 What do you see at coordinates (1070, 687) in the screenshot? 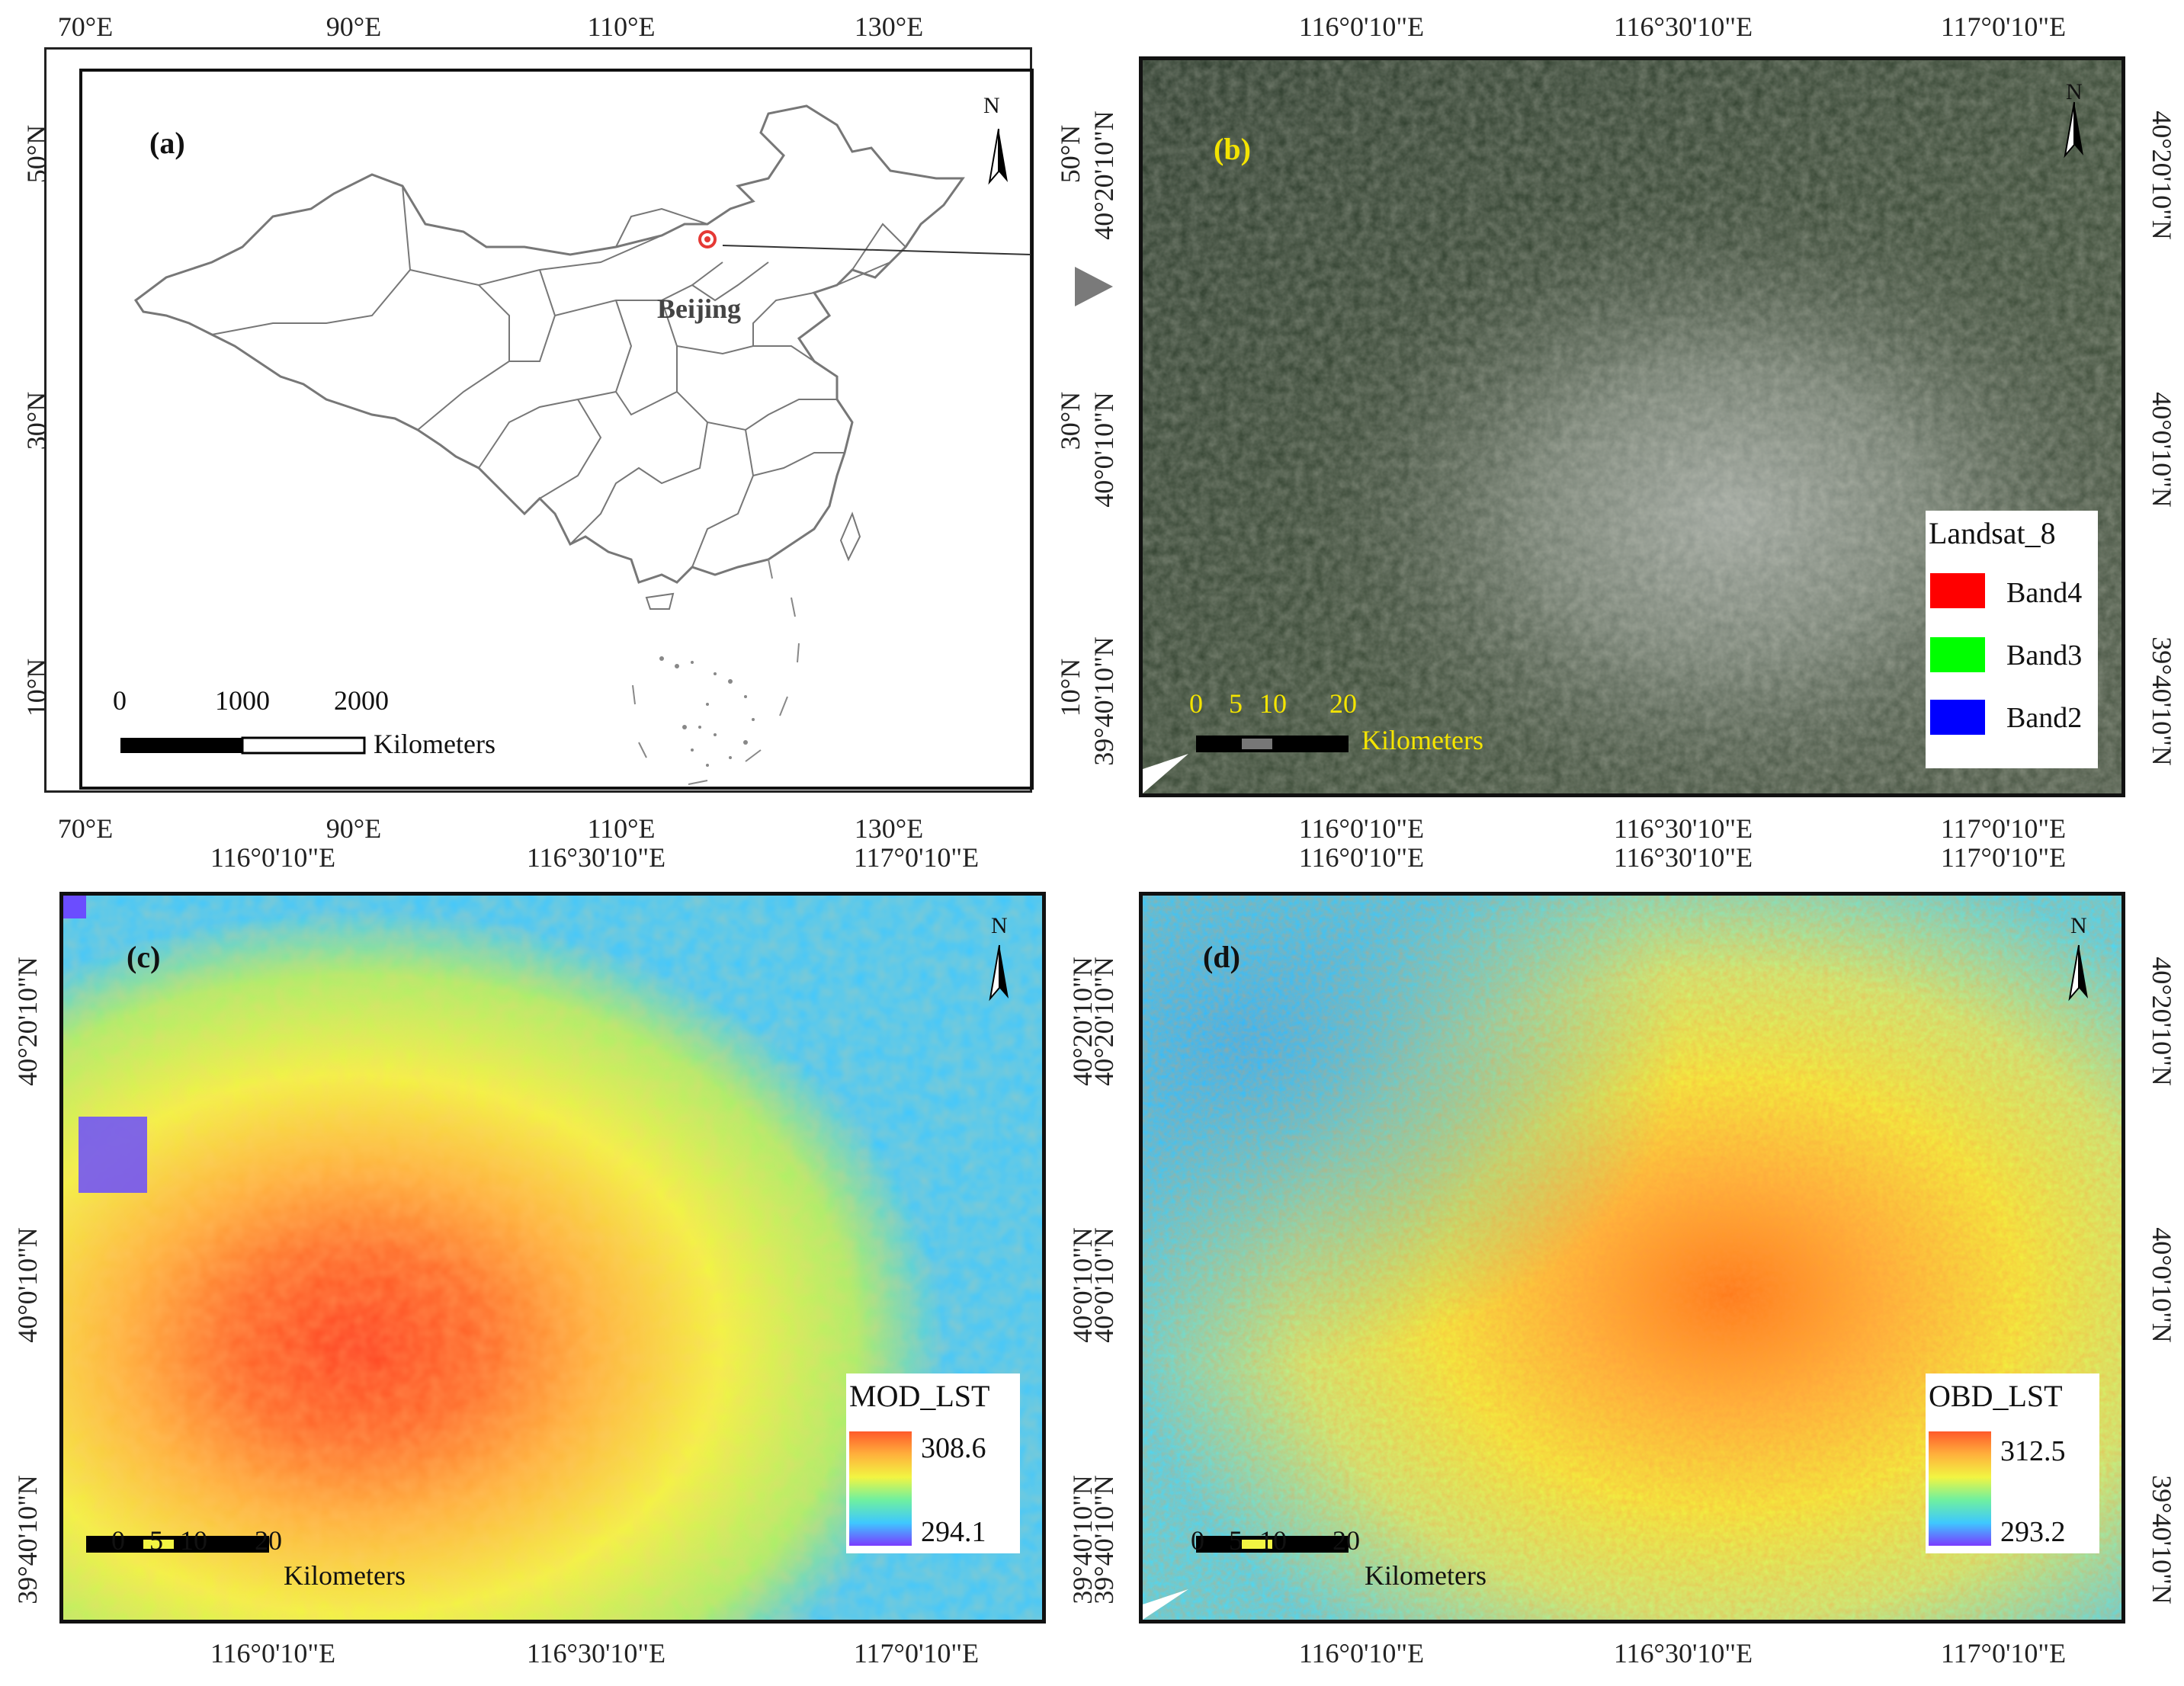
I see `tick-right: 10°N` at bounding box center [1070, 687].